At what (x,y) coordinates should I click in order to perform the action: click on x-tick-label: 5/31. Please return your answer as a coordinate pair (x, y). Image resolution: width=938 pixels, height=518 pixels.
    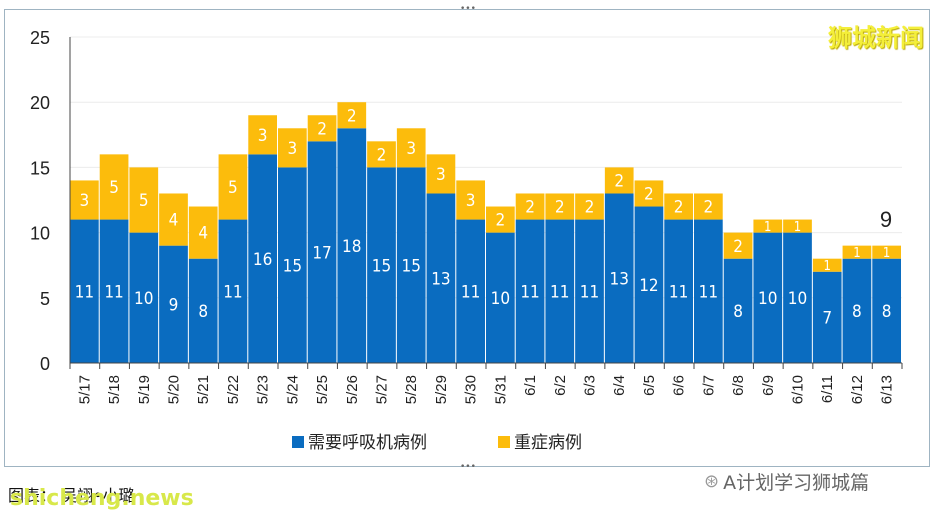
    Looking at the image, I should click on (500, 389).